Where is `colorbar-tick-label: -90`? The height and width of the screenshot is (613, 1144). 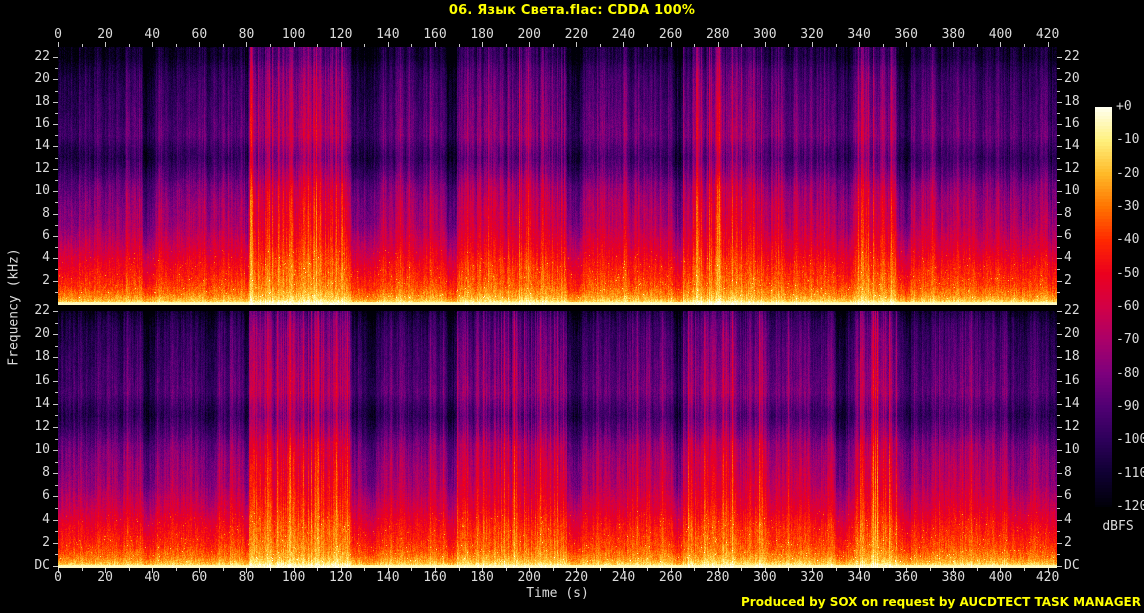 colorbar-tick-label: -90 is located at coordinates (1128, 406).